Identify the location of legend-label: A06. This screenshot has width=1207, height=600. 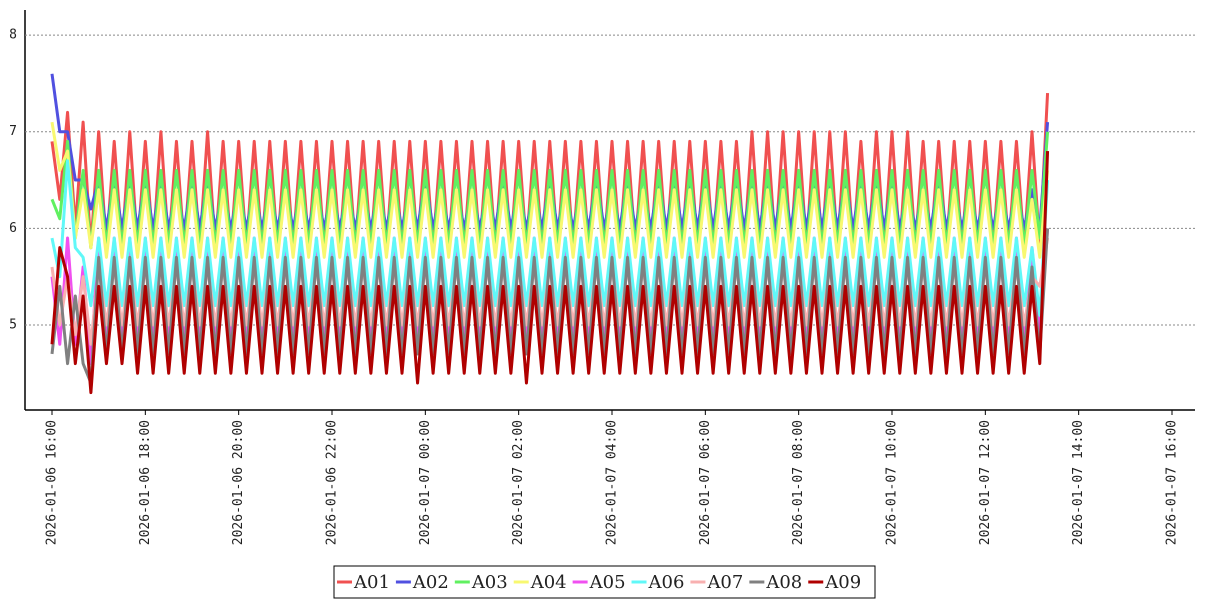
(666, 582).